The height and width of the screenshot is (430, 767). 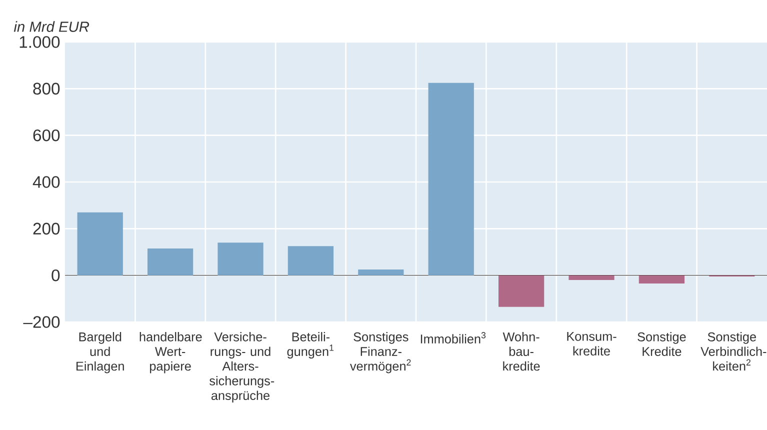 What do you see at coordinates (52, 26) in the screenshot?
I see `y-axis-title: in Mrd EUR` at bounding box center [52, 26].